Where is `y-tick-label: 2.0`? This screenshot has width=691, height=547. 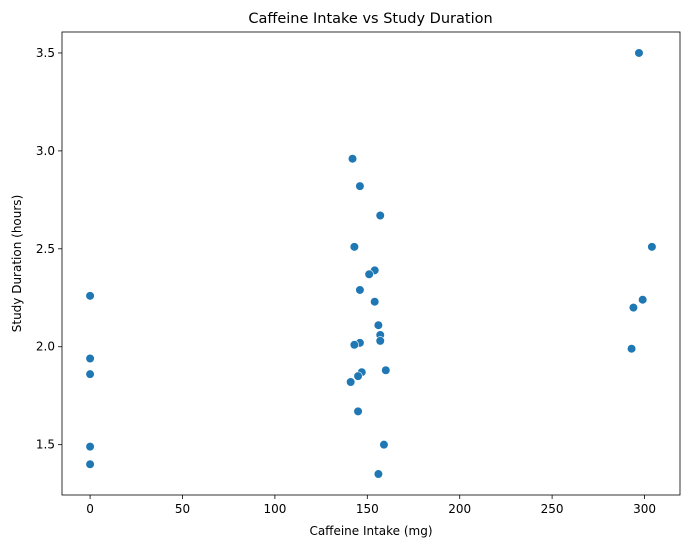
y-tick-label: 2.0 is located at coordinates (45, 347).